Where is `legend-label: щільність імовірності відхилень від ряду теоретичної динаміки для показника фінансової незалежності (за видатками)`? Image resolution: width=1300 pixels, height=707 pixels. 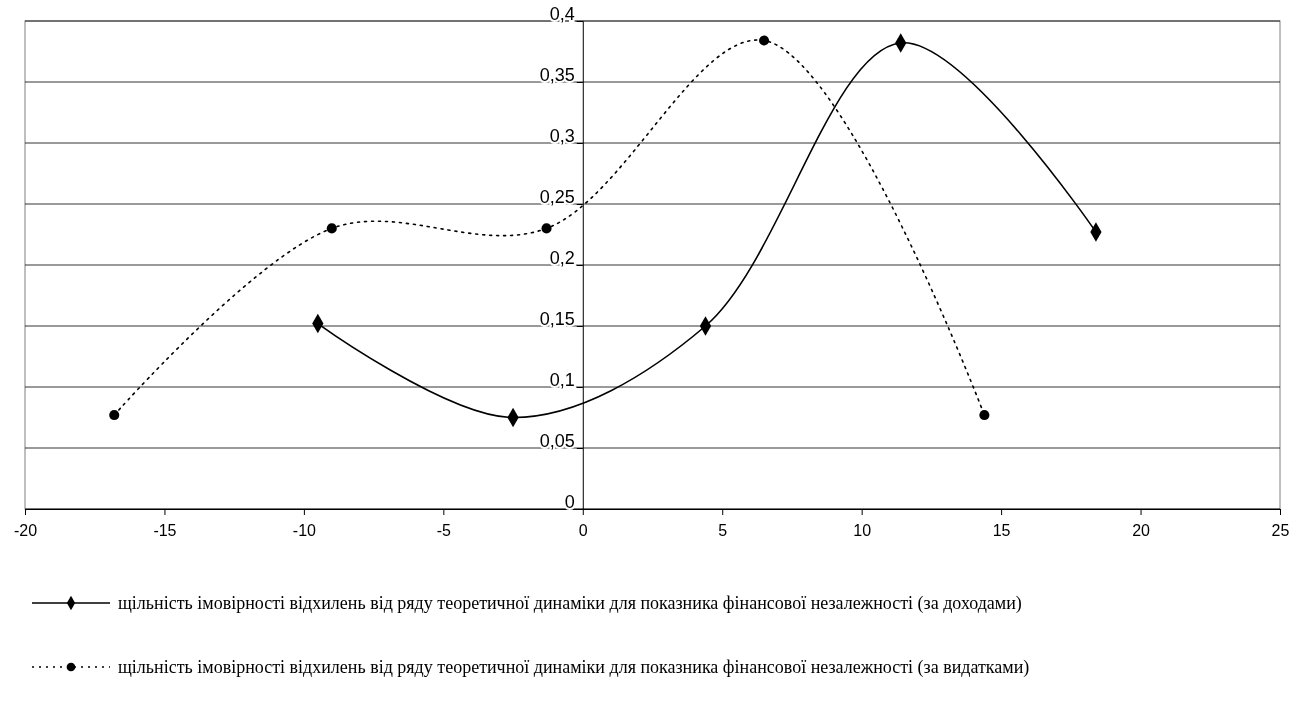
legend-label: щільність імовірності відхилень від ряду теоретичної динаміки для показника фінансової незалежності (за видатками) is located at coordinates (574, 667).